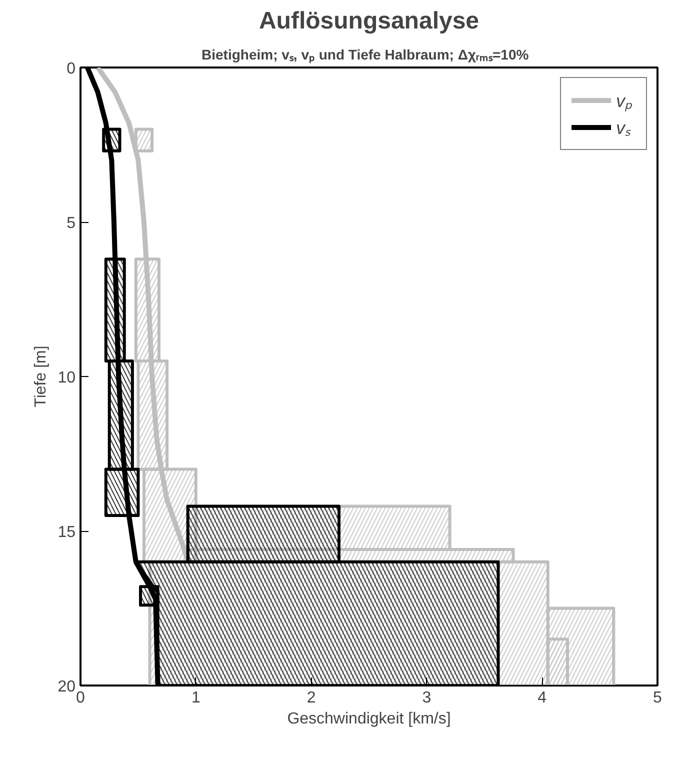  I want to click on y-tick-label: 15, so click(67, 532).